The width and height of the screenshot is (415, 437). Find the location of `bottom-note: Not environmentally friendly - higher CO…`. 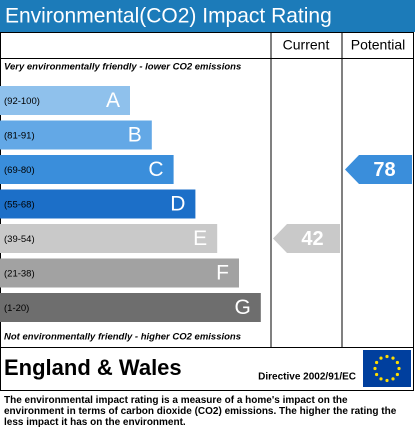

bottom-note: Not environmentally friendly - higher CO… is located at coordinates (122, 337).